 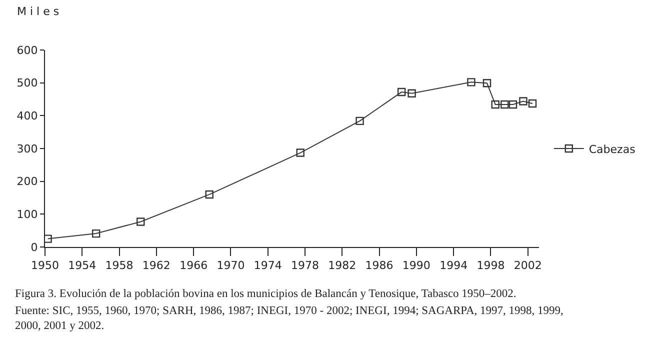 What do you see at coordinates (27, 83) in the screenshot?
I see `y-tick-label: 500` at bounding box center [27, 83].